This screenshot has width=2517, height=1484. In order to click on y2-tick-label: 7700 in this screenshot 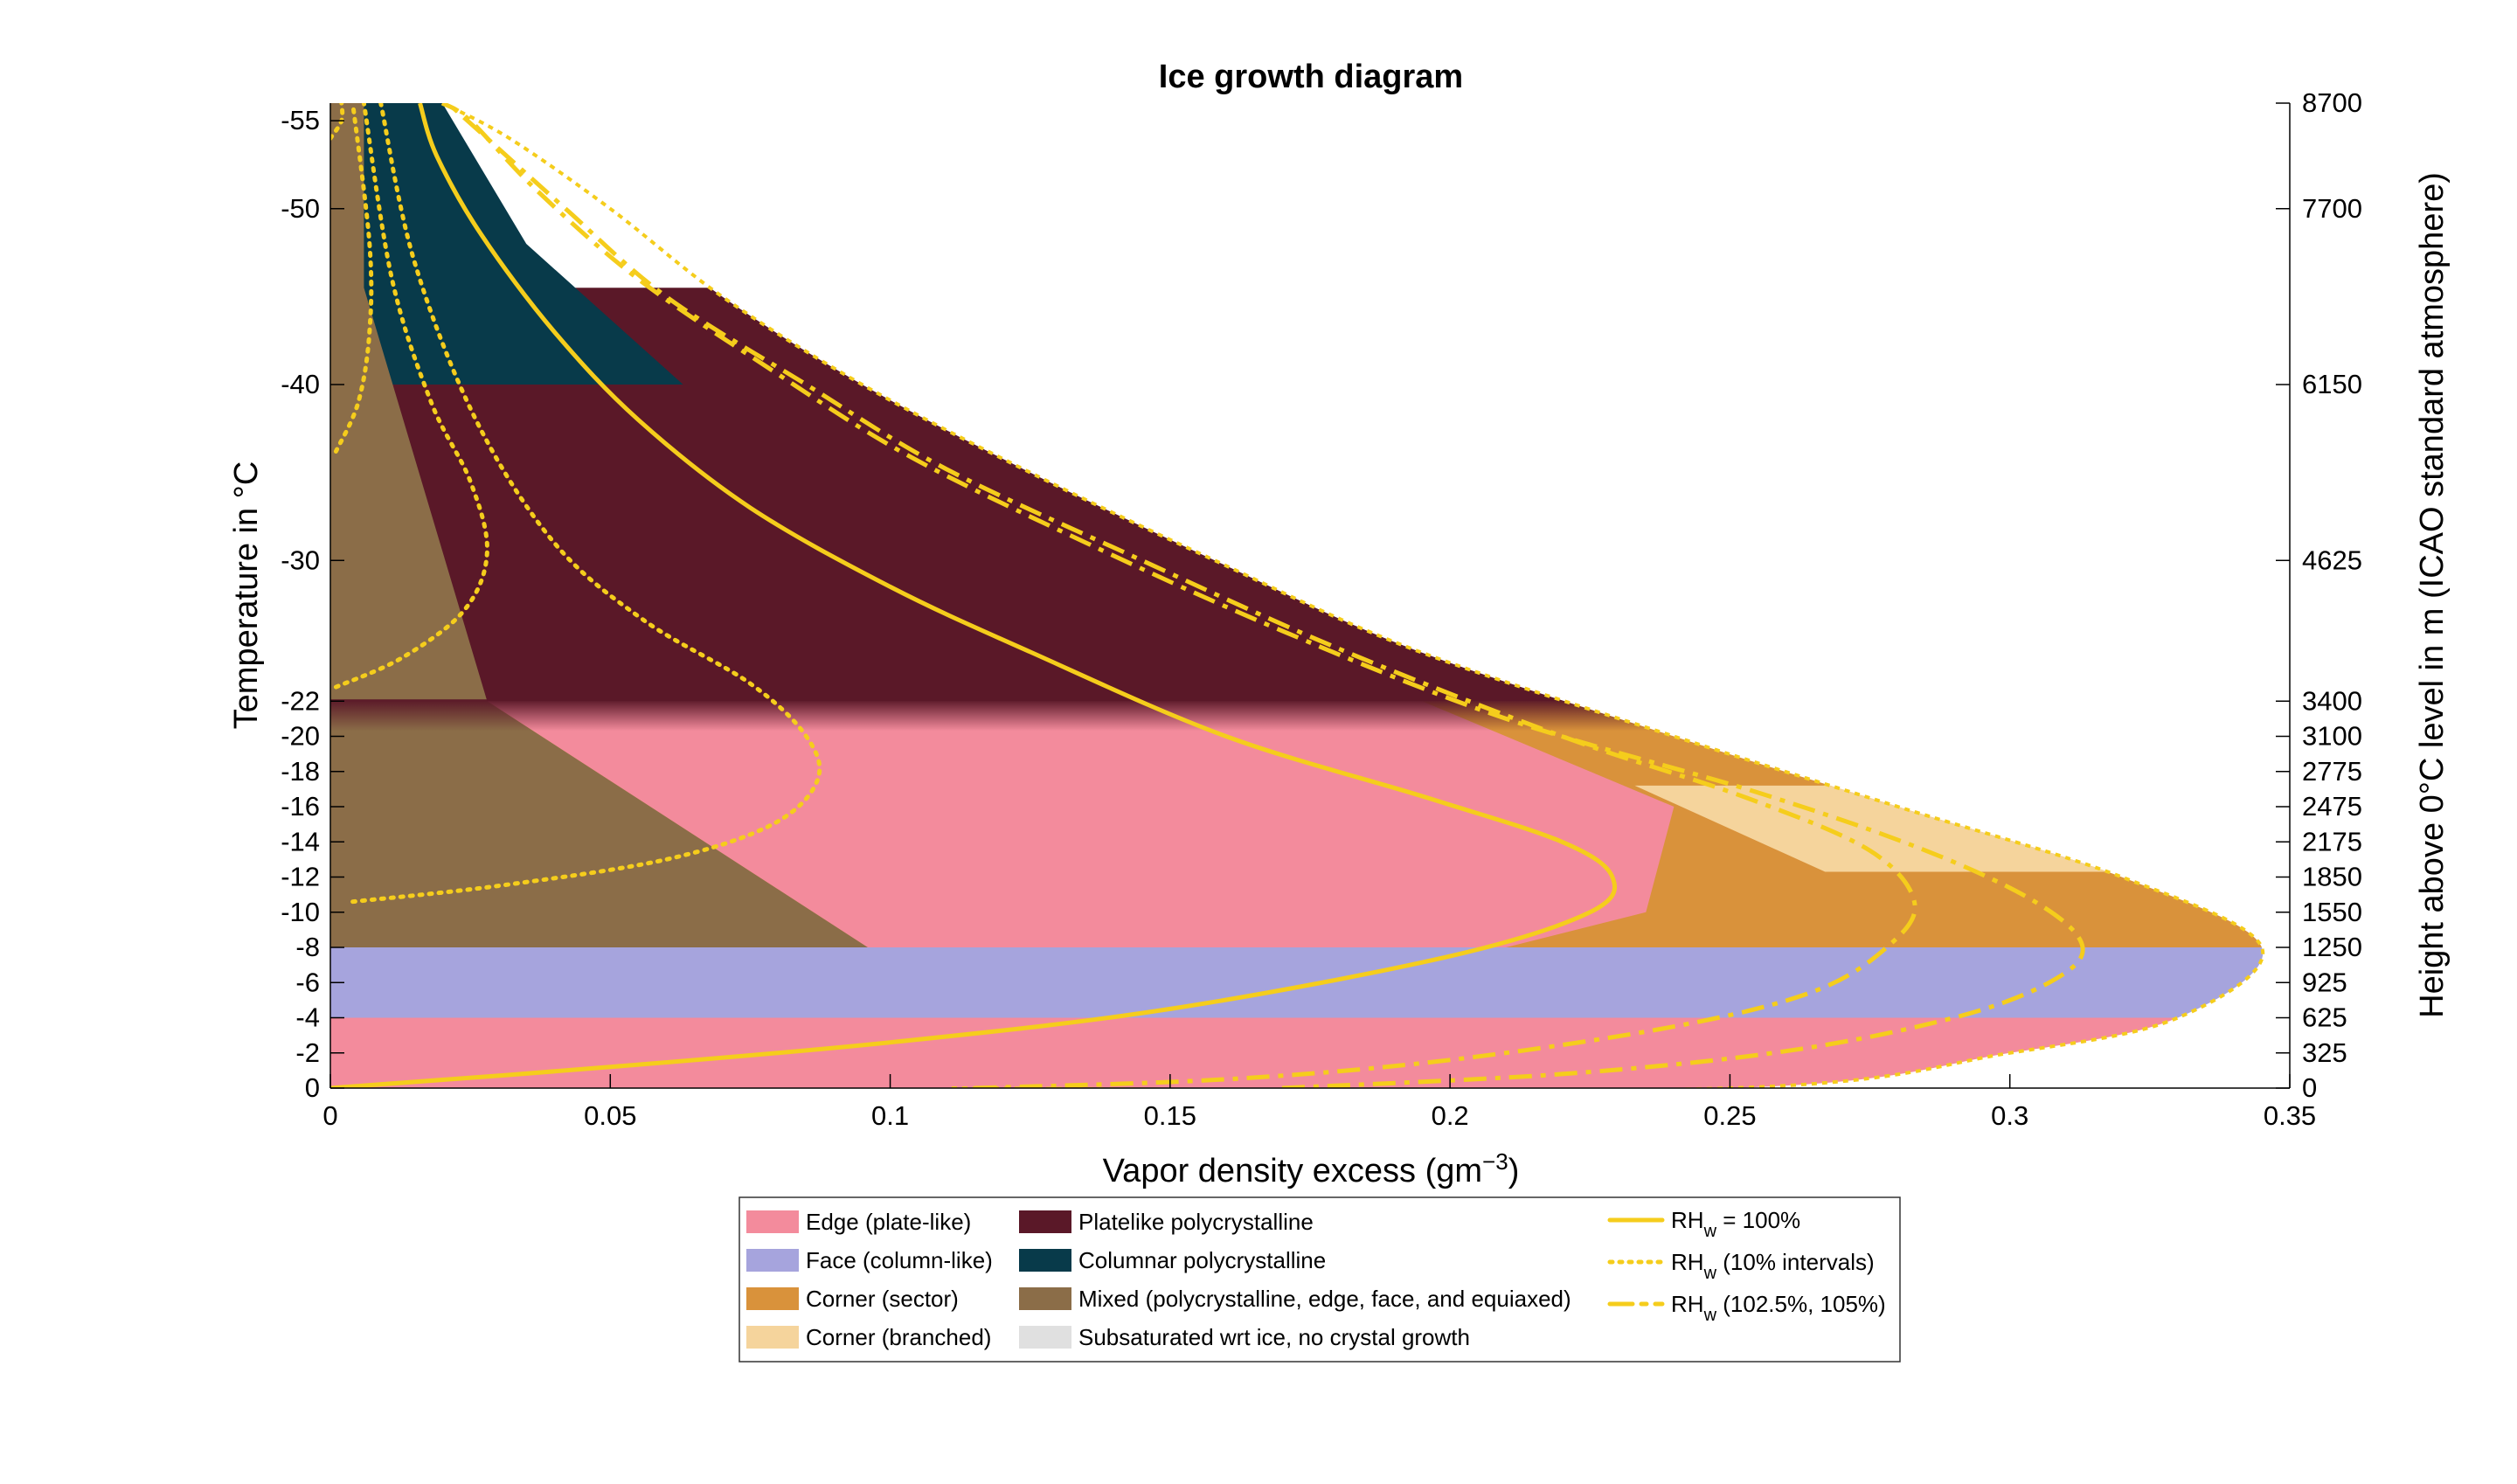, I will do `click(2332, 208)`.